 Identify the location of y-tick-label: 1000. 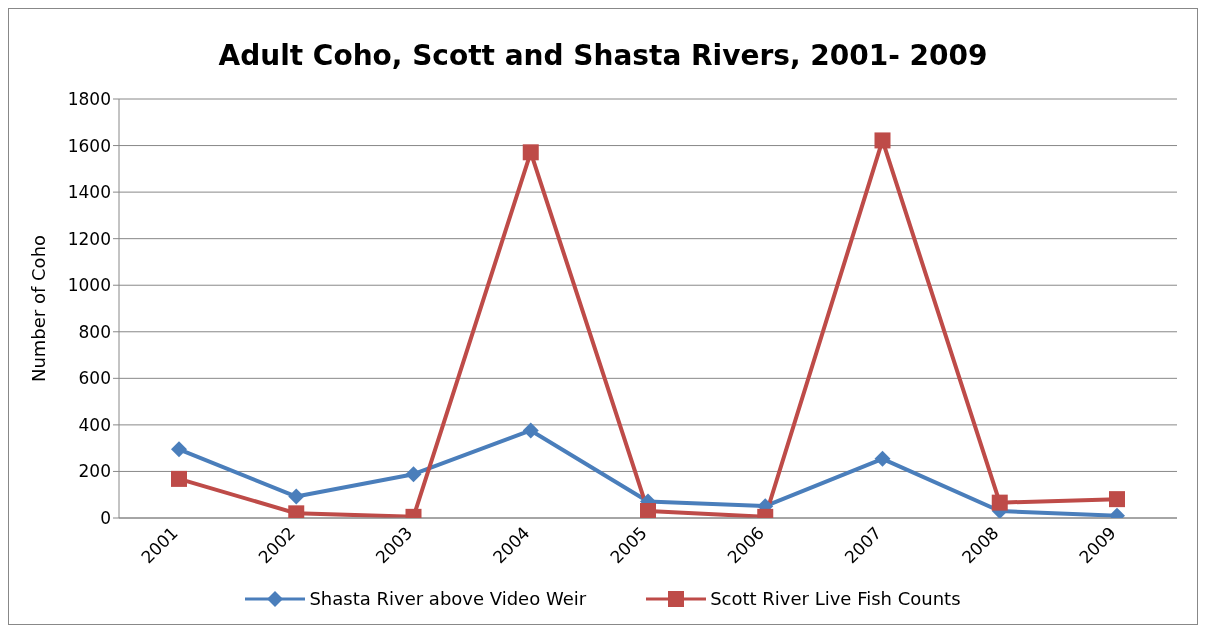
(89, 285).